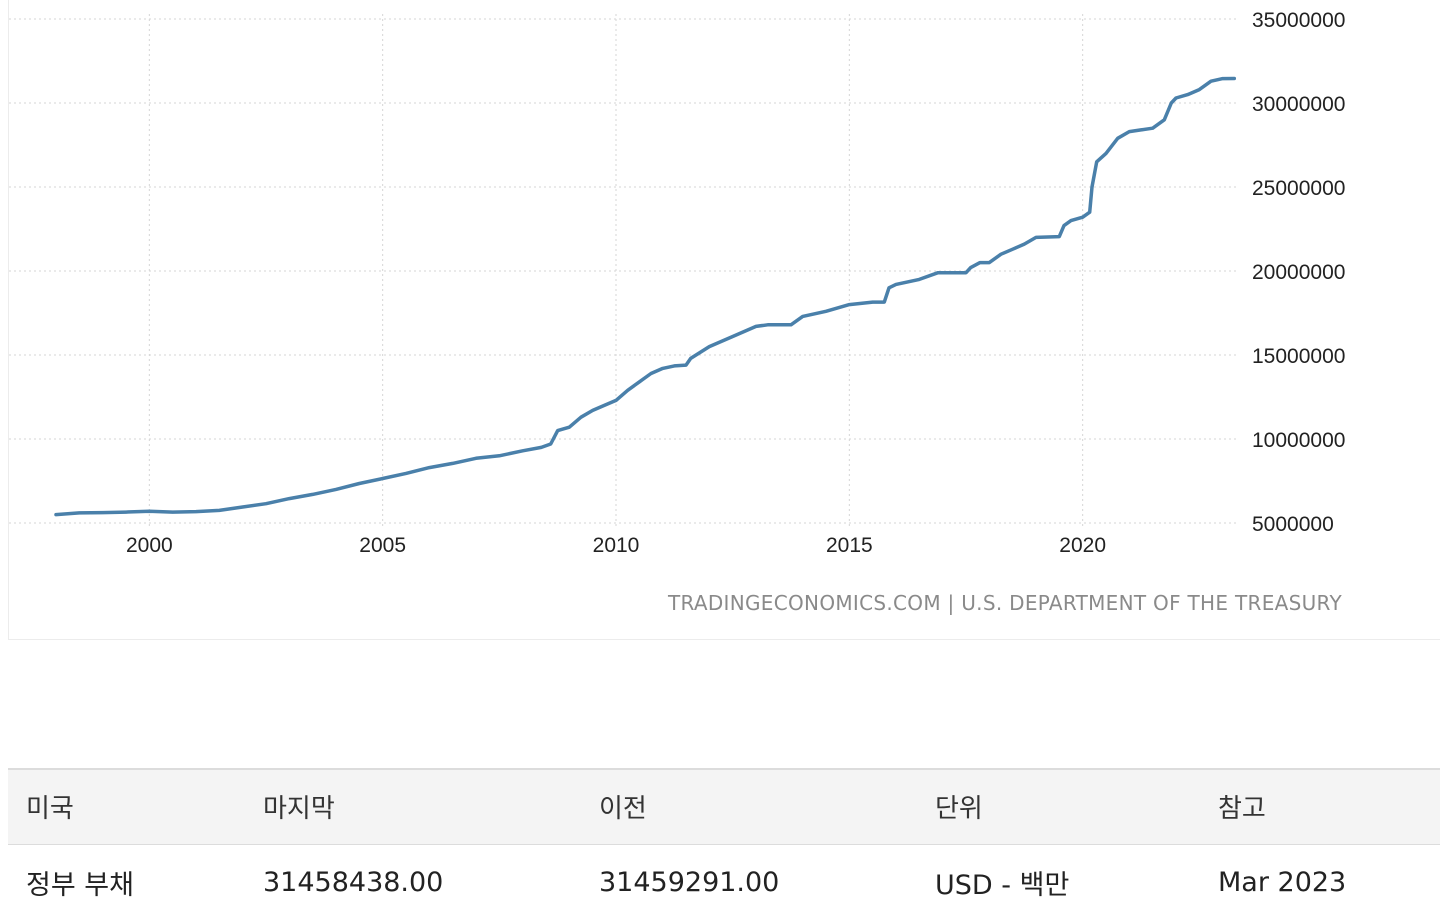 Image resolution: width=1440 pixels, height=920 pixels. Describe the element at coordinates (616, 545) in the screenshot. I see `x-tick-label: 2010` at that location.